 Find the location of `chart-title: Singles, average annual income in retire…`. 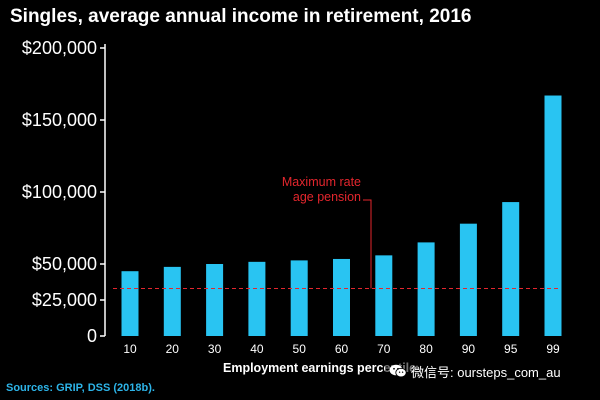

chart-title: Singles, average annual income in retire… is located at coordinates (241, 16).